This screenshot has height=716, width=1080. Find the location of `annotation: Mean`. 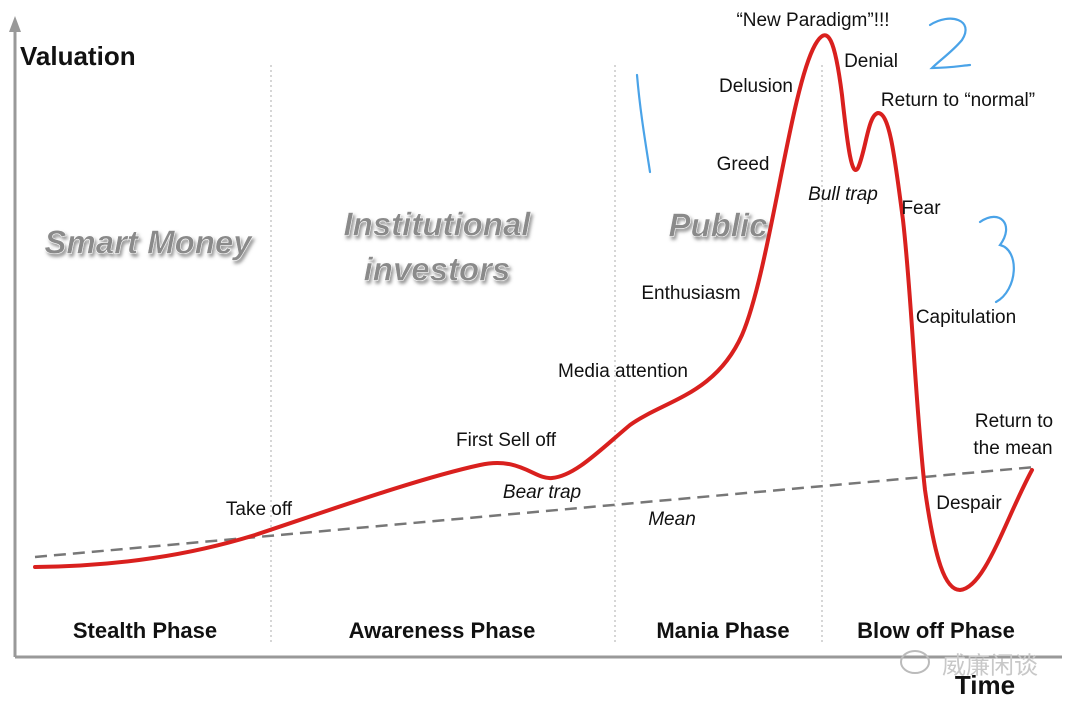

annotation: Mean is located at coordinates (672, 519).